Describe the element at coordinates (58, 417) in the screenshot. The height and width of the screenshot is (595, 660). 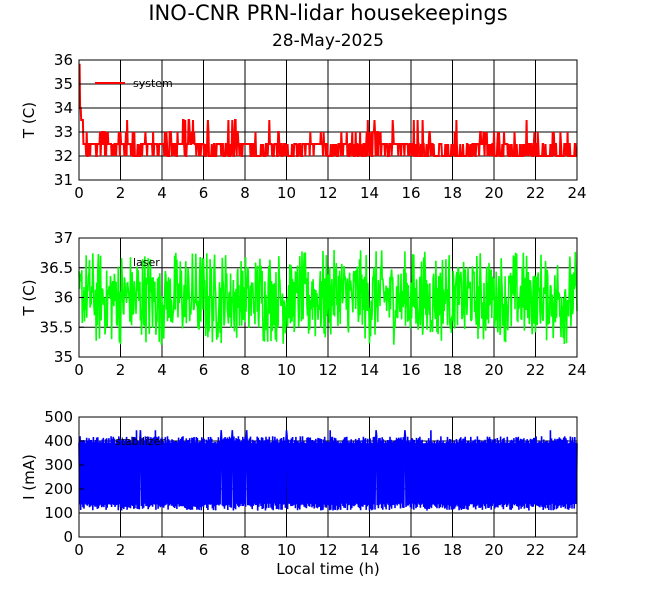
I see `y-tick-label: 500` at that location.